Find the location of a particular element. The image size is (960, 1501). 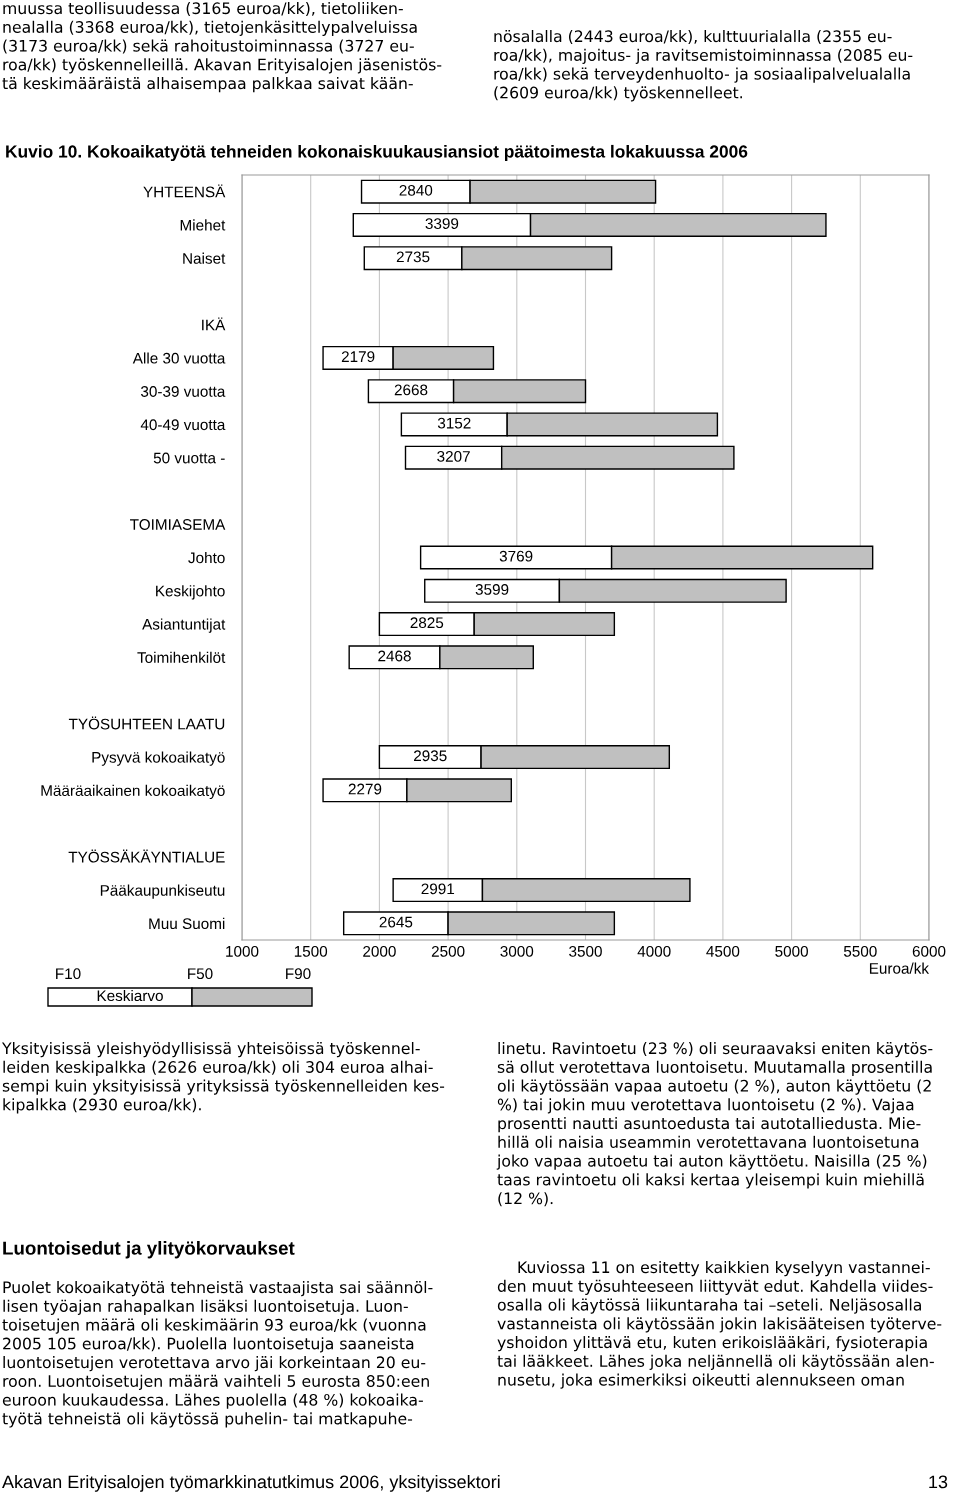

y-tick-label: Pääkaupunkiseutu is located at coordinates (162, 891).